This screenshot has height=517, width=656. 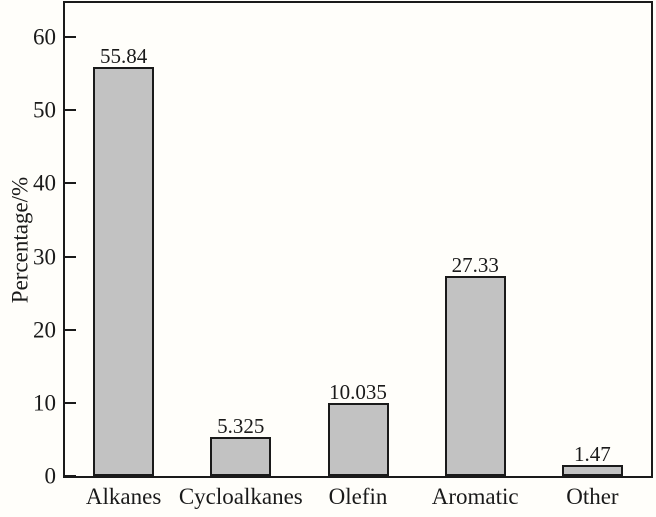 I want to click on category-label-other: Other, so click(x=592, y=496).